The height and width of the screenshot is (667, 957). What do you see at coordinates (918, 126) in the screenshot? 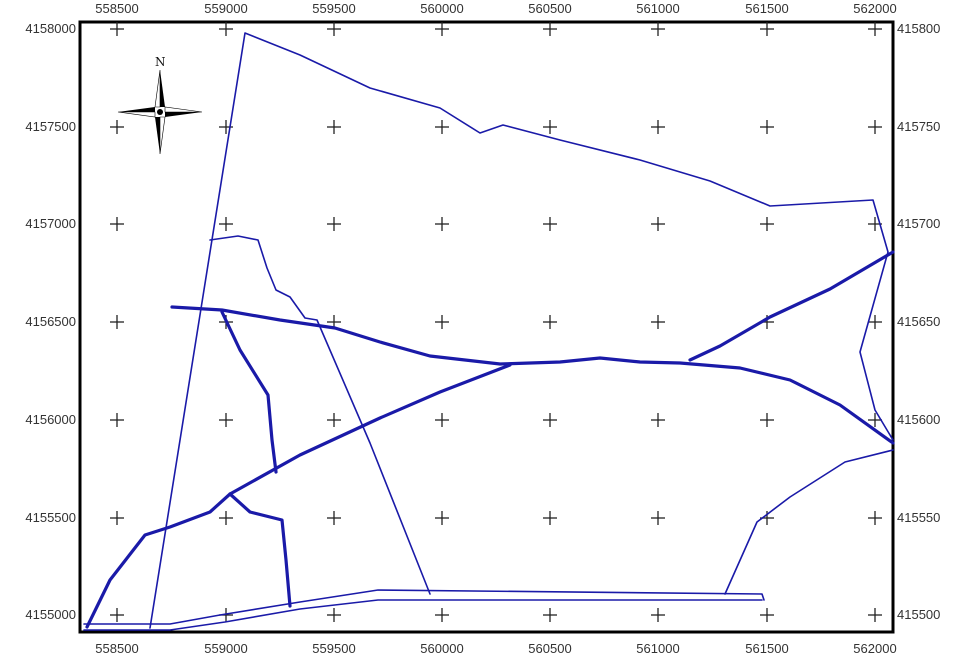
I see `y-tick-label-right: 415750` at bounding box center [918, 126].